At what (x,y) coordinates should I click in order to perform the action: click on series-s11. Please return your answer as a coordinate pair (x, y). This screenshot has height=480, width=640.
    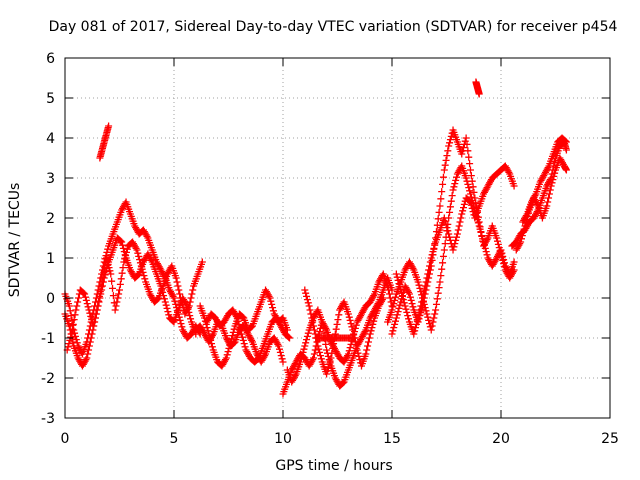
    Looking at the image, I should click on (335, 338).